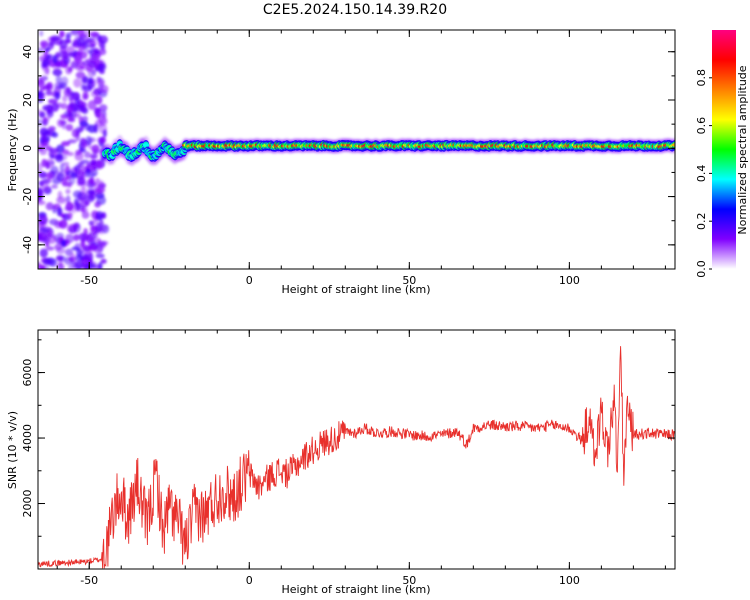 Image resolution: width=750 pixels, height=600 pixels. Describe the element at coordinates (27, 438) in the screenshot. I see `snr-y-tick-label: 4000` at that location.